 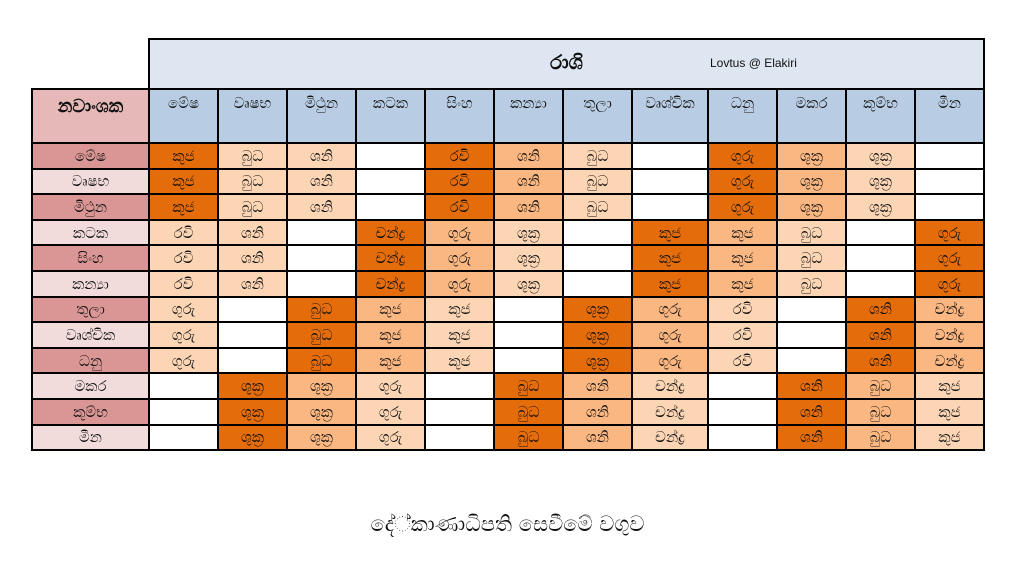 I want to click on row-header: වෘෂභ, so click(x=90, y=181).